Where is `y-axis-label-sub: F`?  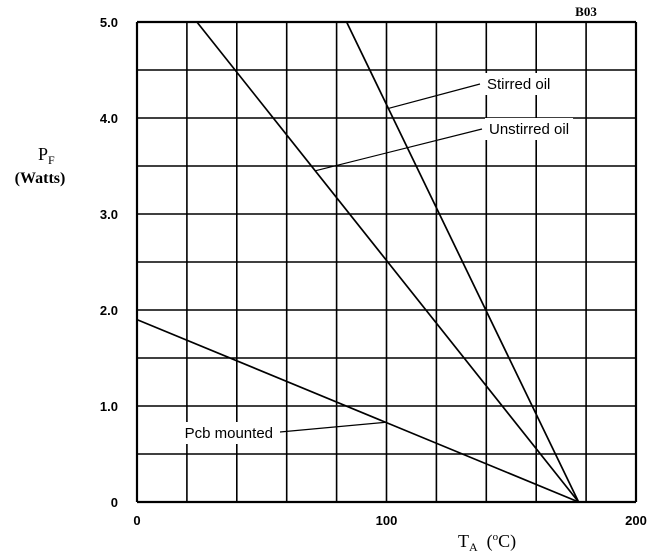
y-axis-label-sub: F is located at coordinates (51, 160).